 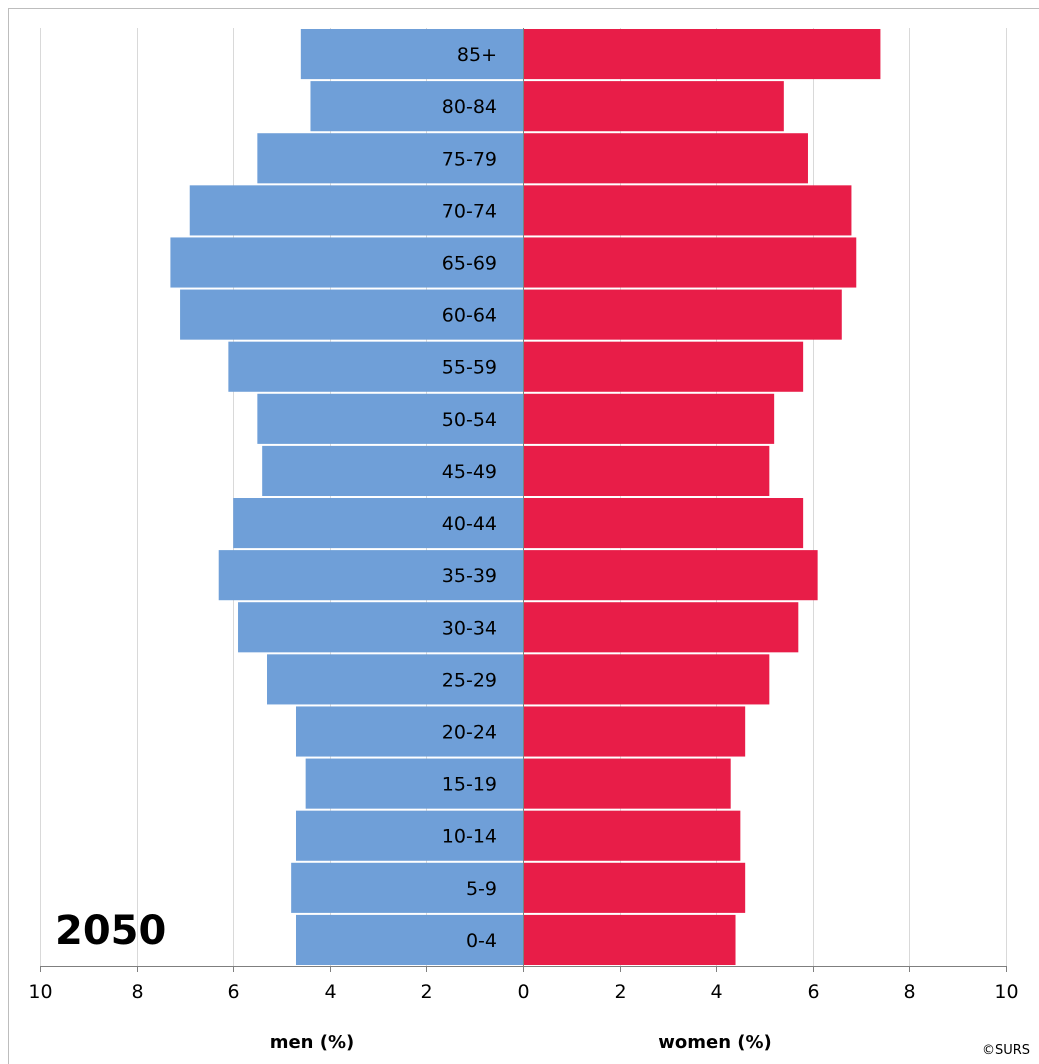 I want to click on category-label: 40-44, so click(x=469, y=524).